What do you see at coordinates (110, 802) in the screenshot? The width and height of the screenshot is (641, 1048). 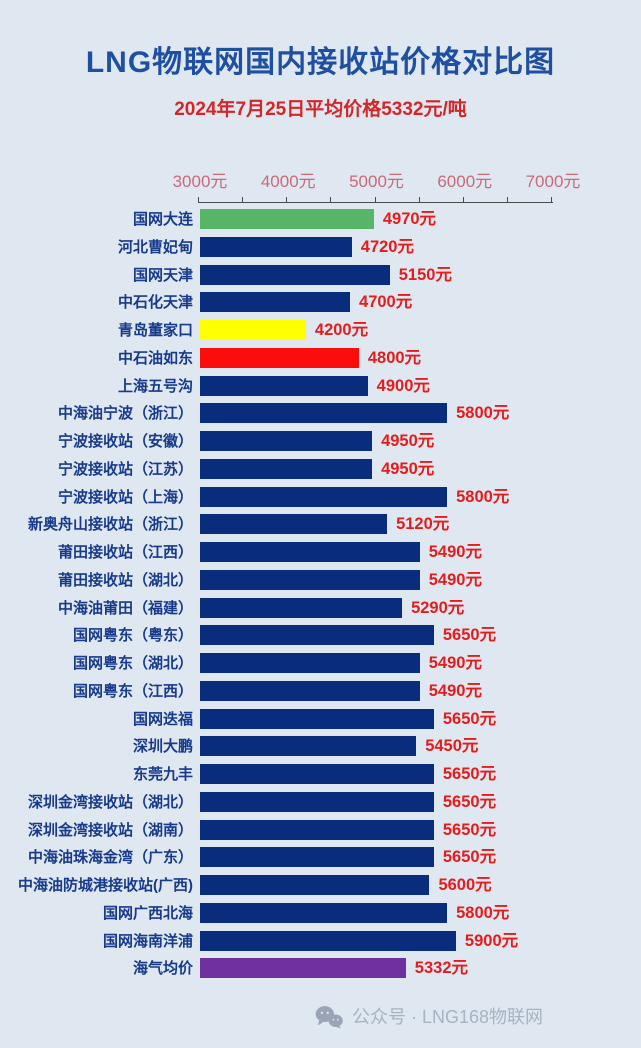 I see `bar-category-label: 深圳金湾接收站（湖北）` at bounding box center [110, 802].